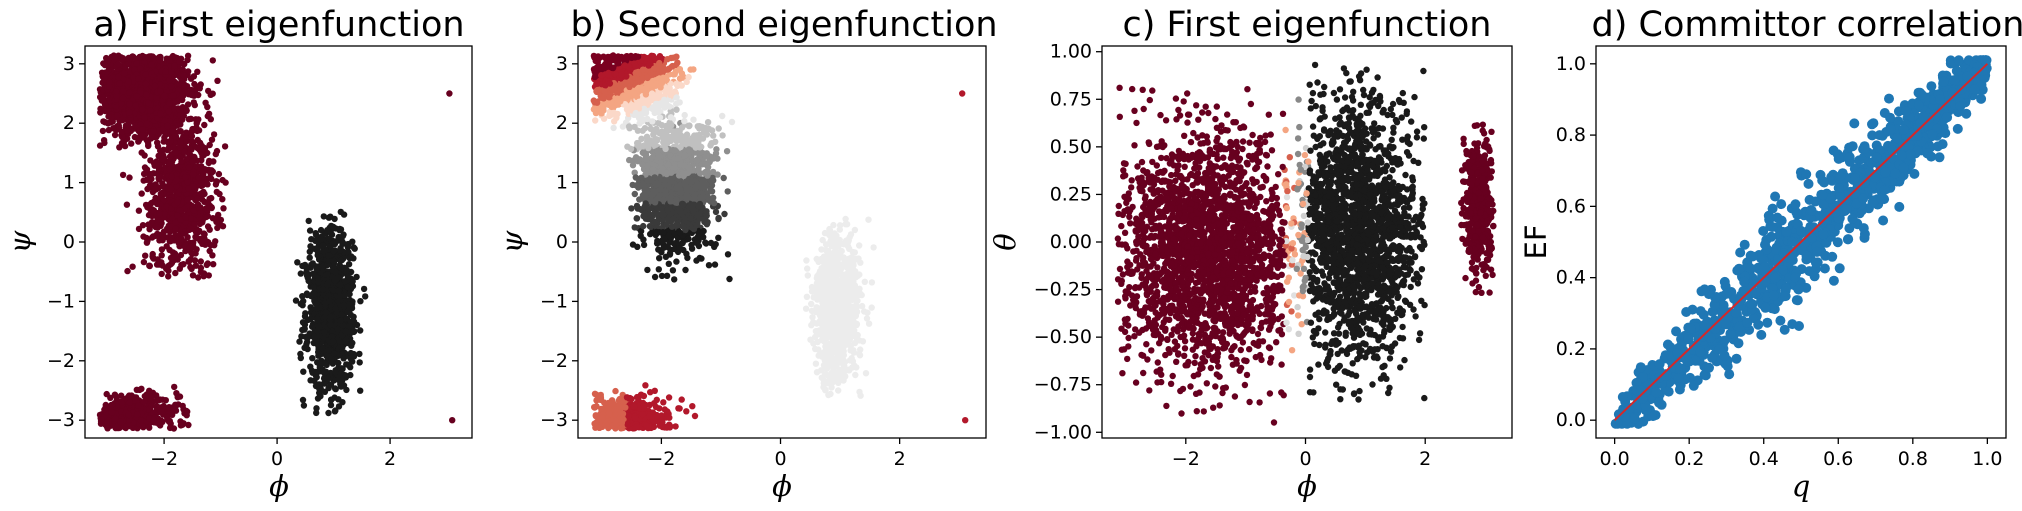  Describe the element at coordinates (277, 459) in the screenshot. I see `panel-a-xtick-label: 0` at that location.